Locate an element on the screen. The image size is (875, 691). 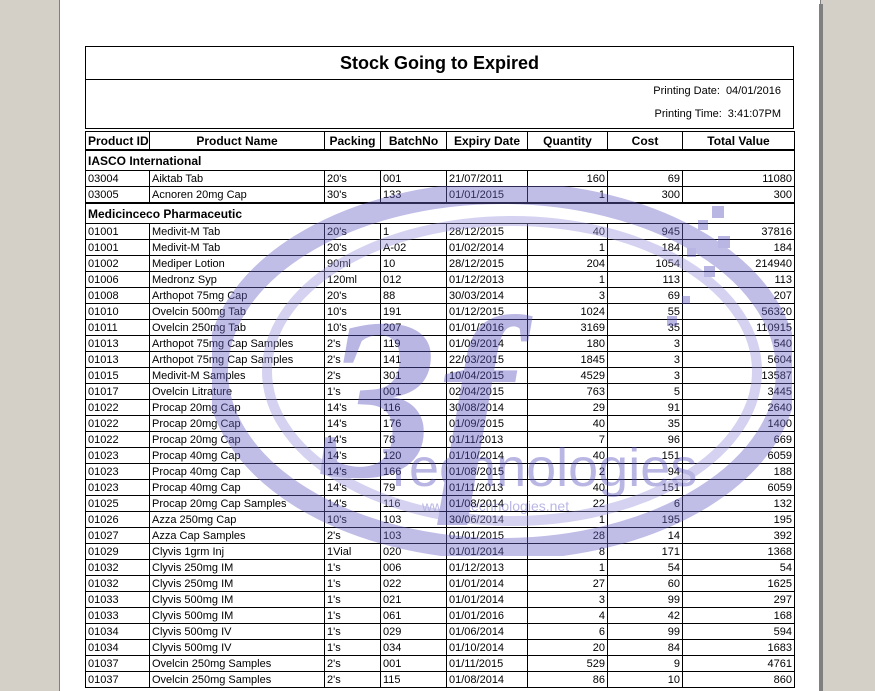
table-cell: 01/08/2014 is located at coordinates (487, 679).